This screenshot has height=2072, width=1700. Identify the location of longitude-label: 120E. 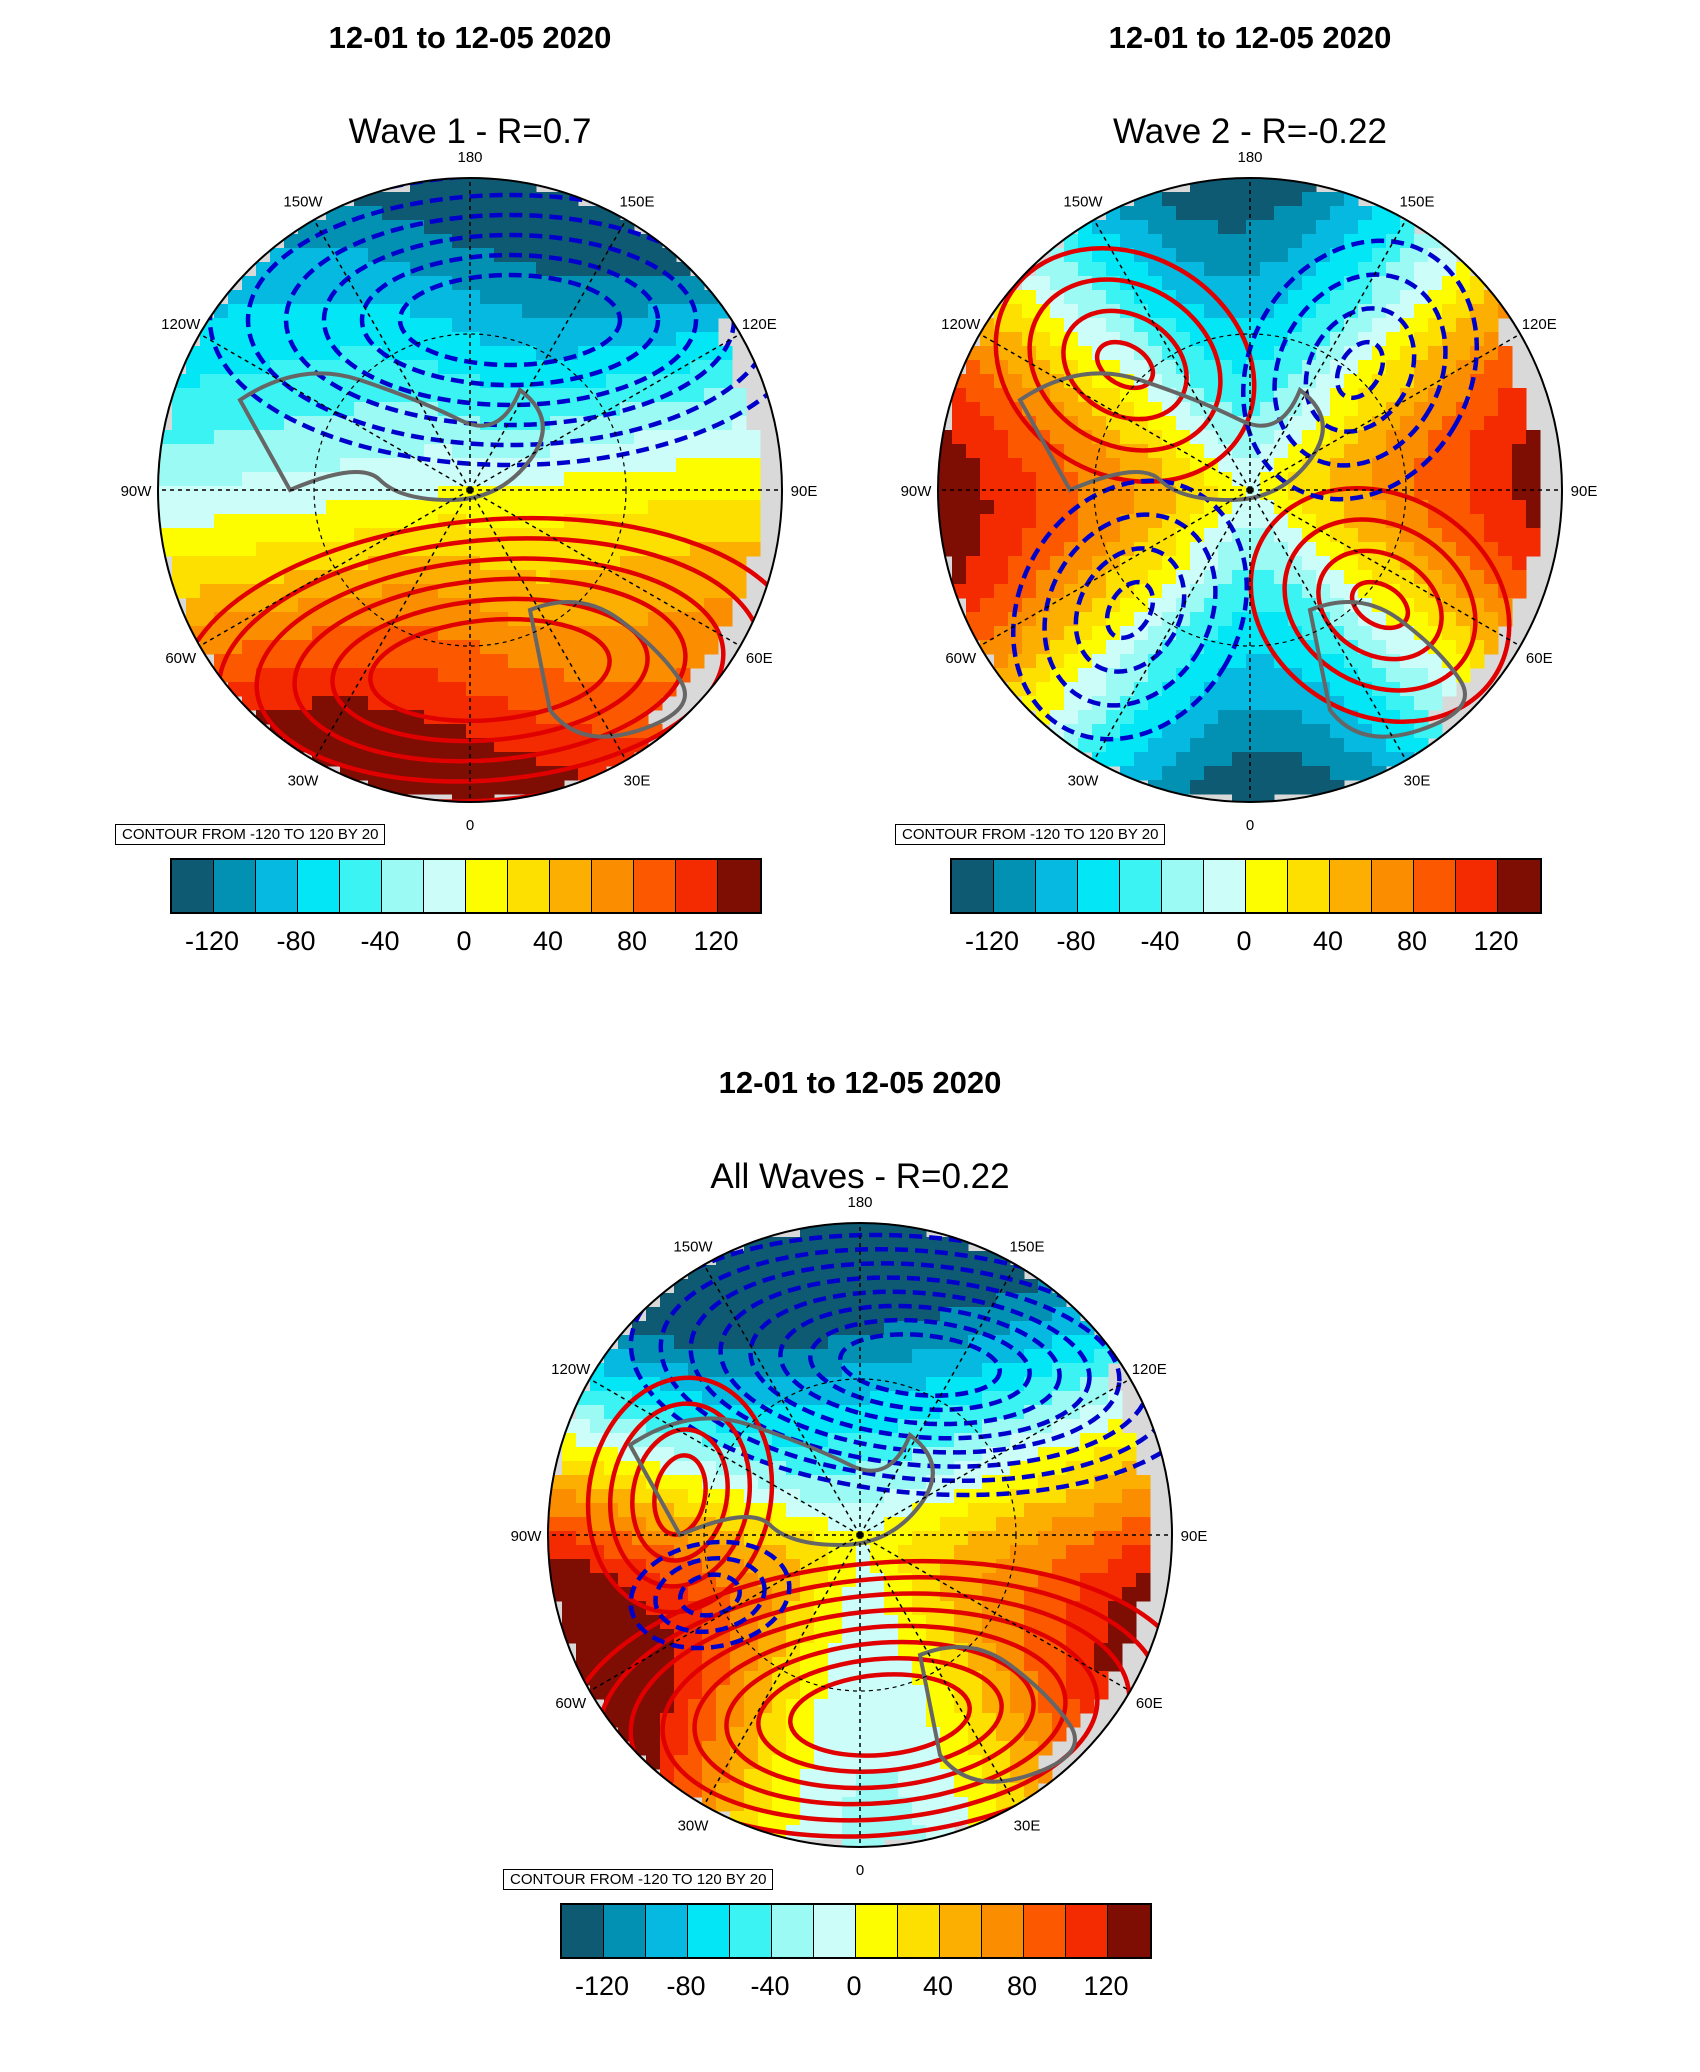
(759, 324).